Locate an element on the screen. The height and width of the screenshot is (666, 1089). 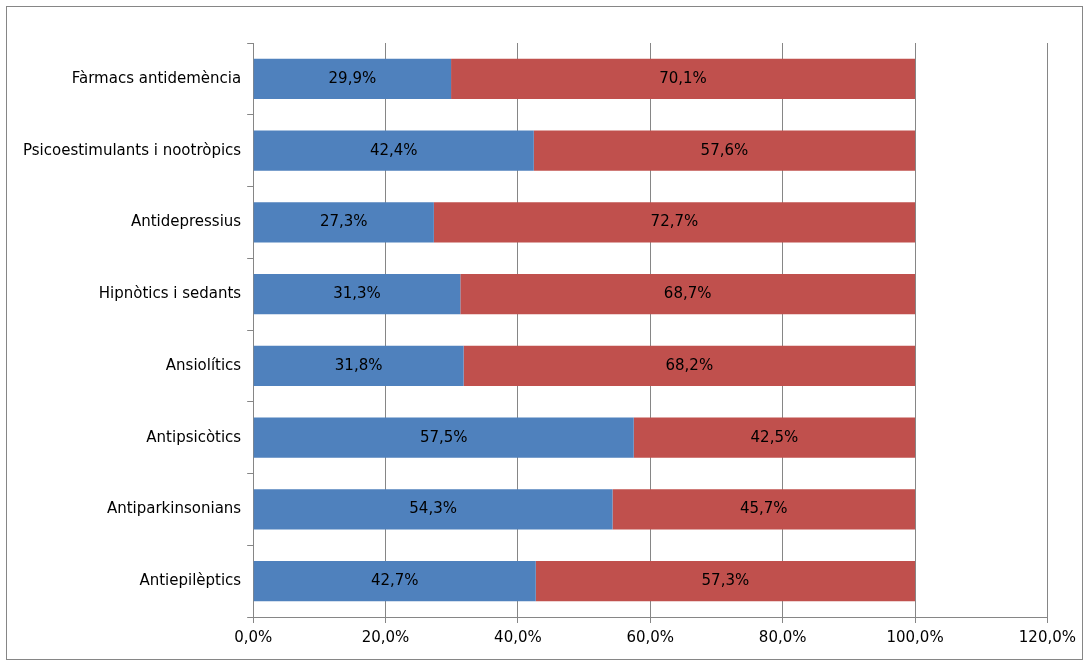
y-tick-label: Antiparkinsonians is located at coordinates (174, 508).